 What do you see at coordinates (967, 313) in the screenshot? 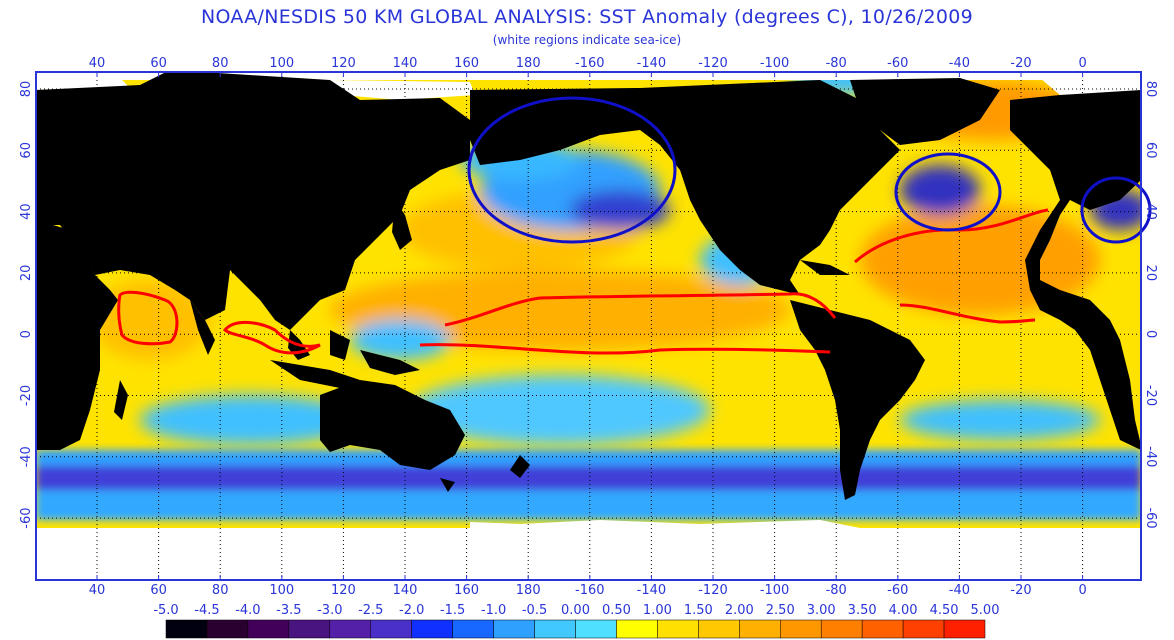
I see `red-atlantic-equator` at bounding box center [967, 313].